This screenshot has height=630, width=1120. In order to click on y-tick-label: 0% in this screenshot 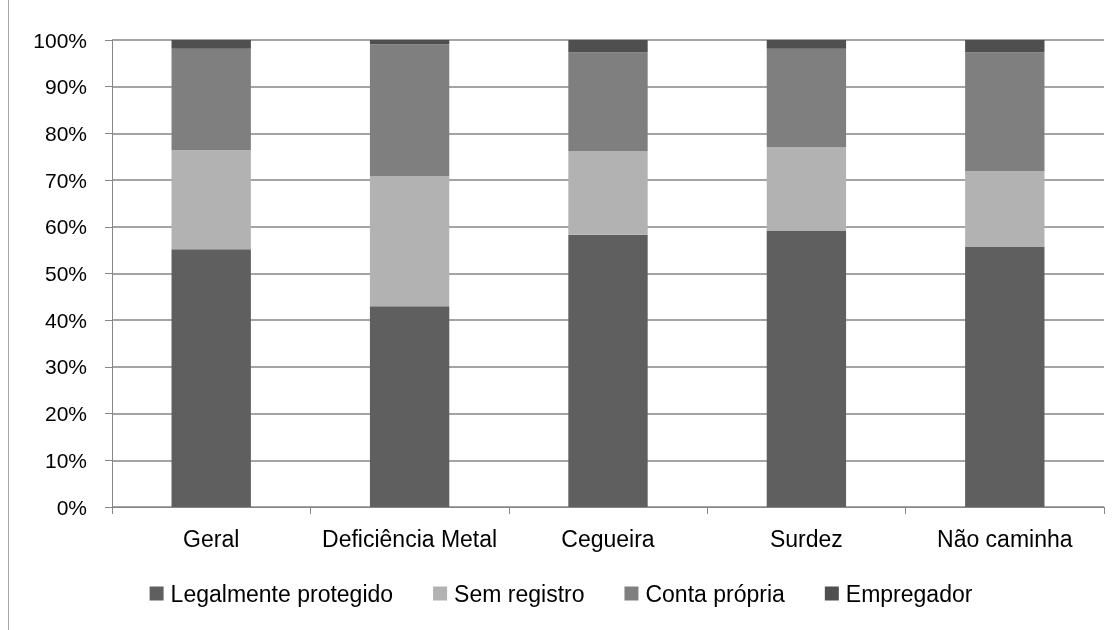, I will do `click(71, 507)`.